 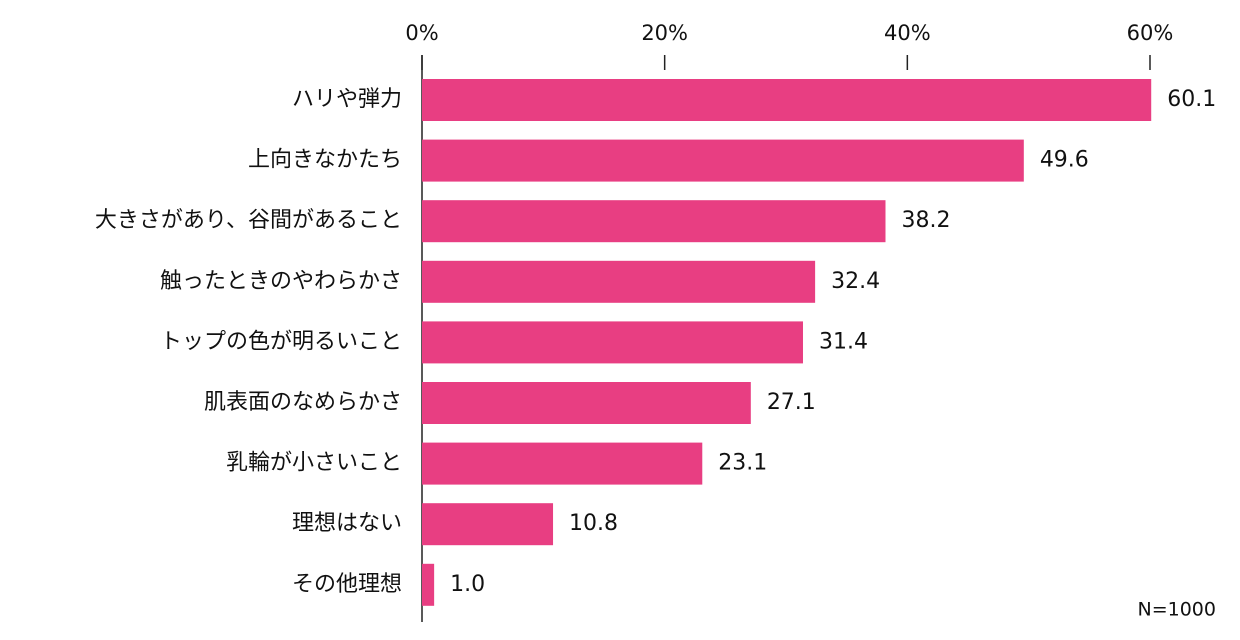 What do you see at coordinates (1177, 610) in the screenshot?
I see `sample-size-note: N=1000` at bounding box center [1177, 610].